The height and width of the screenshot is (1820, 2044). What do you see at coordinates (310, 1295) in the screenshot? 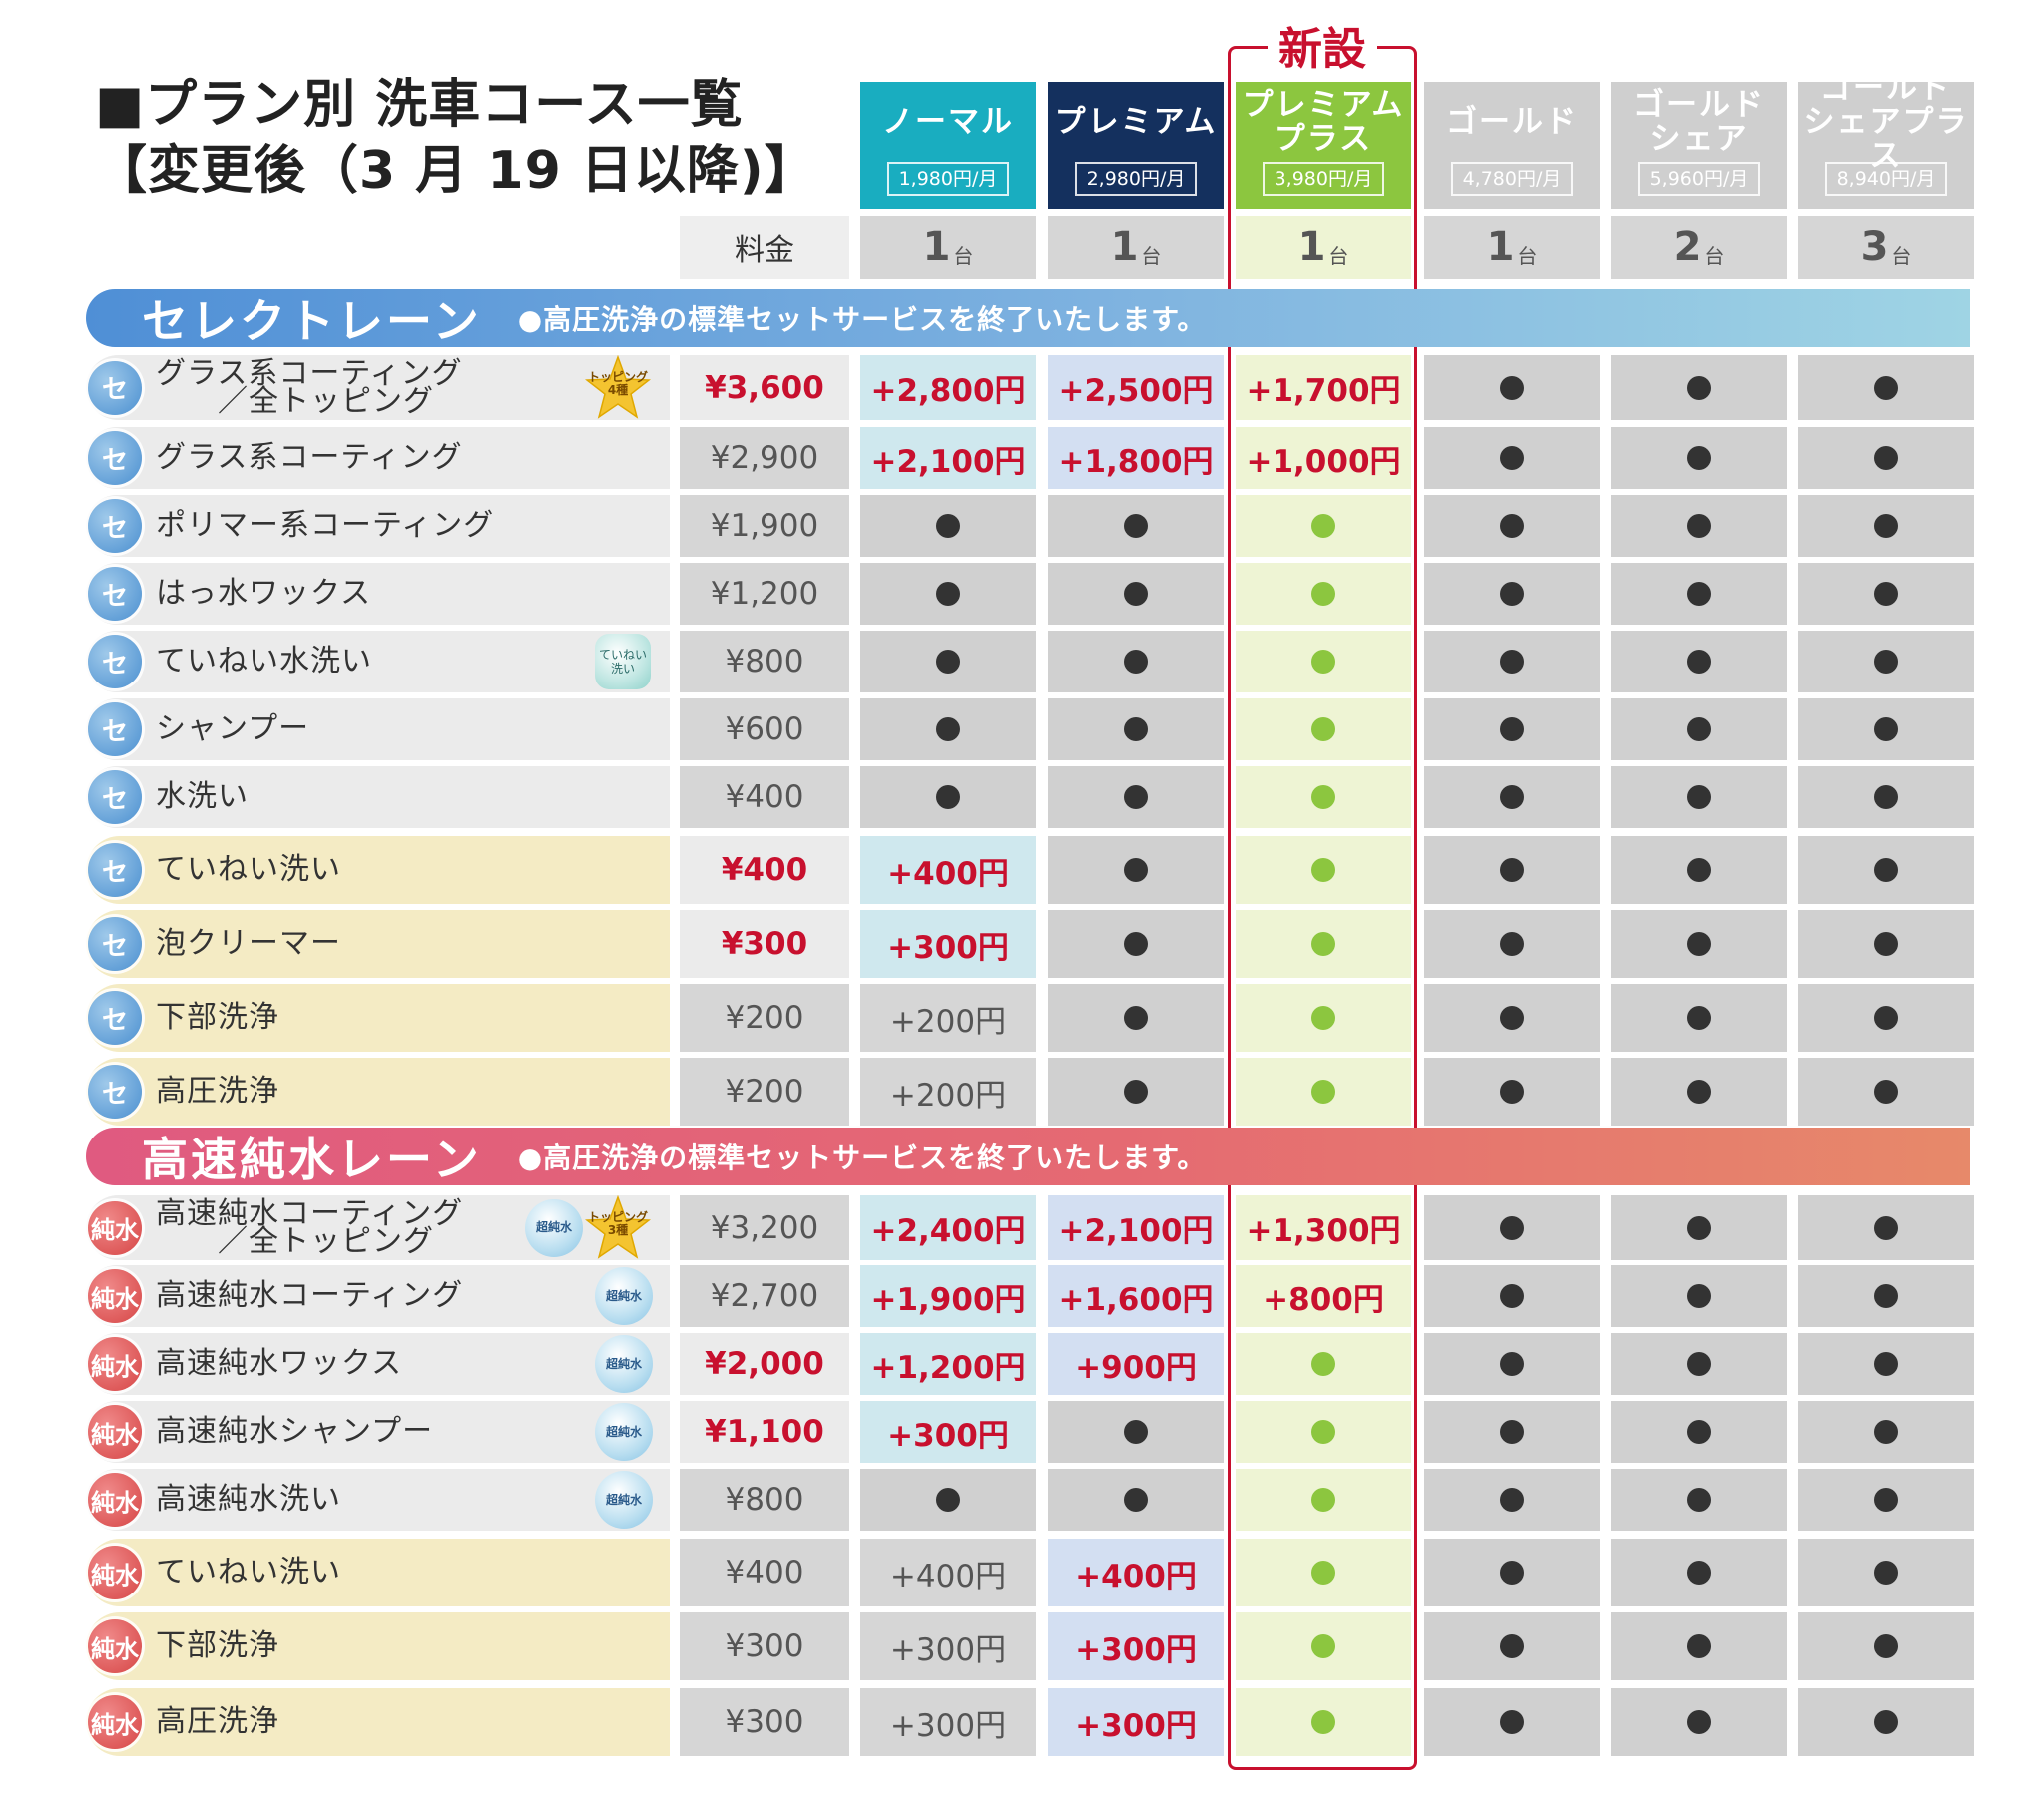
I see `course-name: 高速純水コーティング` at bounding box center [310, 1295].